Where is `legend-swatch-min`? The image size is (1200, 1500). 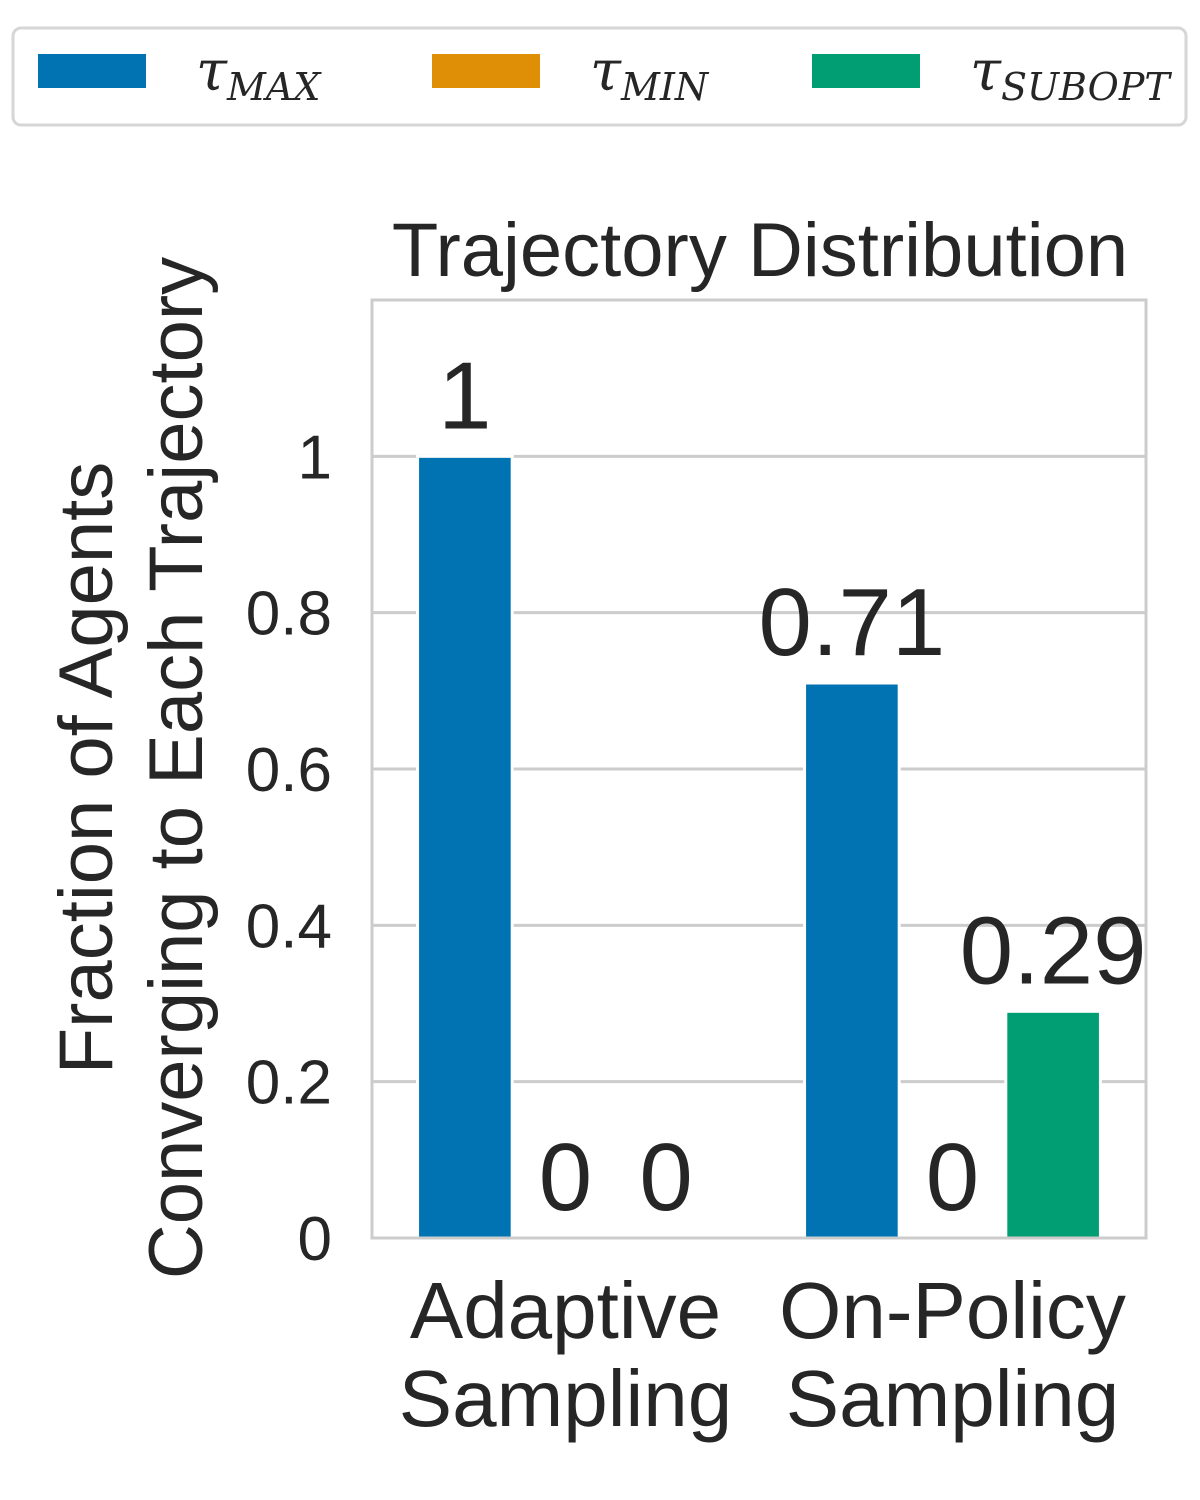 legend-swatch-min is located at coordinates (486, 71).